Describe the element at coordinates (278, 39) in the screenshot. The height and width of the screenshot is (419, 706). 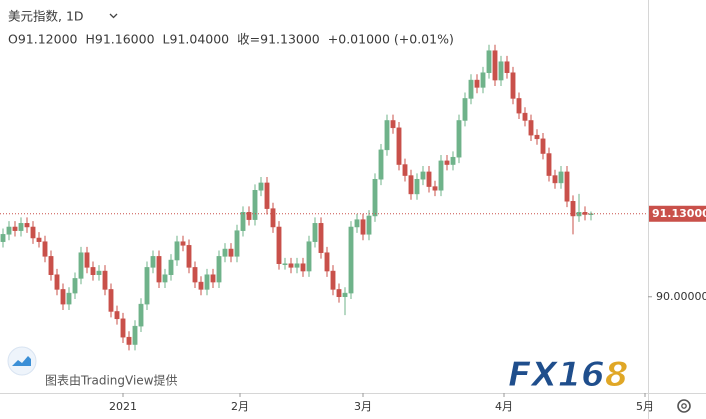
I see `legend-item: 收=91.13000` at that location.